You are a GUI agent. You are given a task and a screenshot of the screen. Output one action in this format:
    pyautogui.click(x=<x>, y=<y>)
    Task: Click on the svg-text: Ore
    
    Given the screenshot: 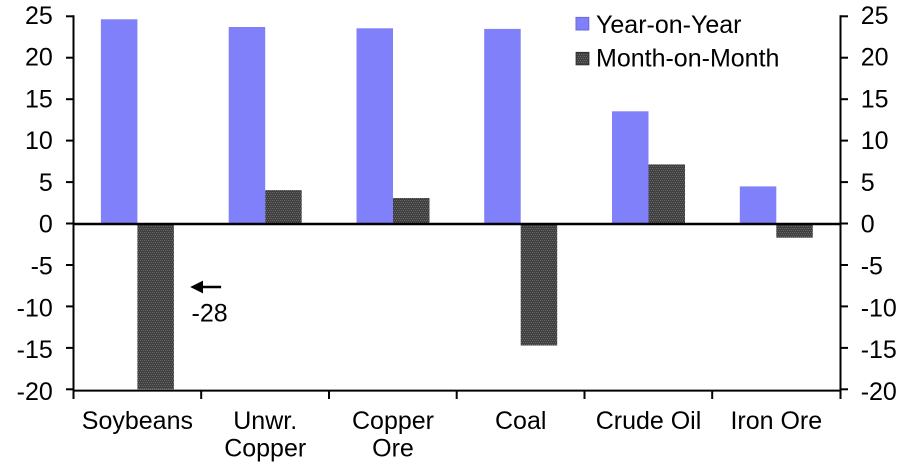 What is the action you would take?
    pyautogui.click(x=393, y=449)
    